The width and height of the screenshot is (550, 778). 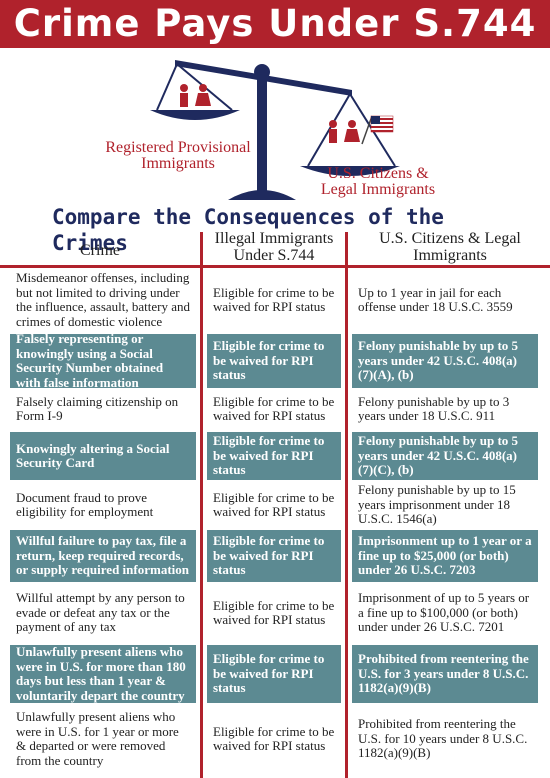 I want to click on subtitle: Compare the Consequences of the Crimes, so click(x=248, y=230).